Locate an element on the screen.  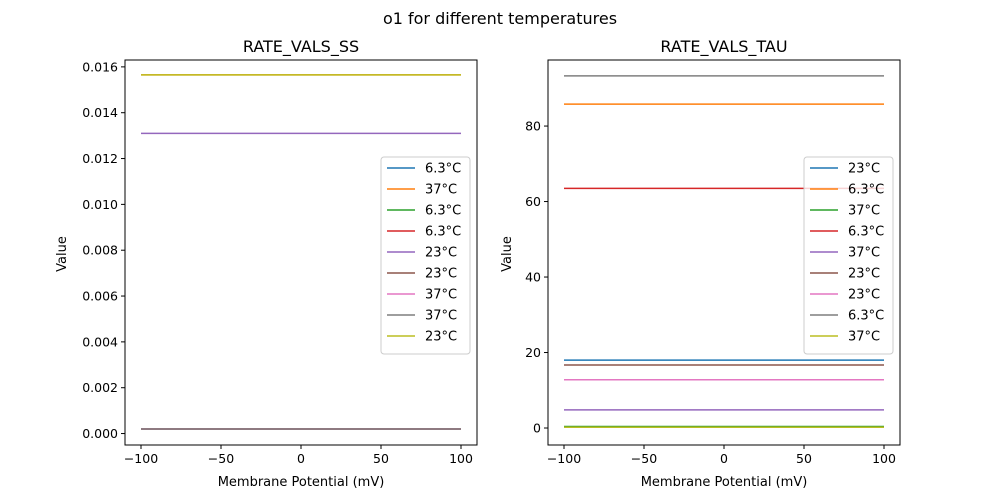
y-tick-label: 0.008 is located at coordinates (100, 250).